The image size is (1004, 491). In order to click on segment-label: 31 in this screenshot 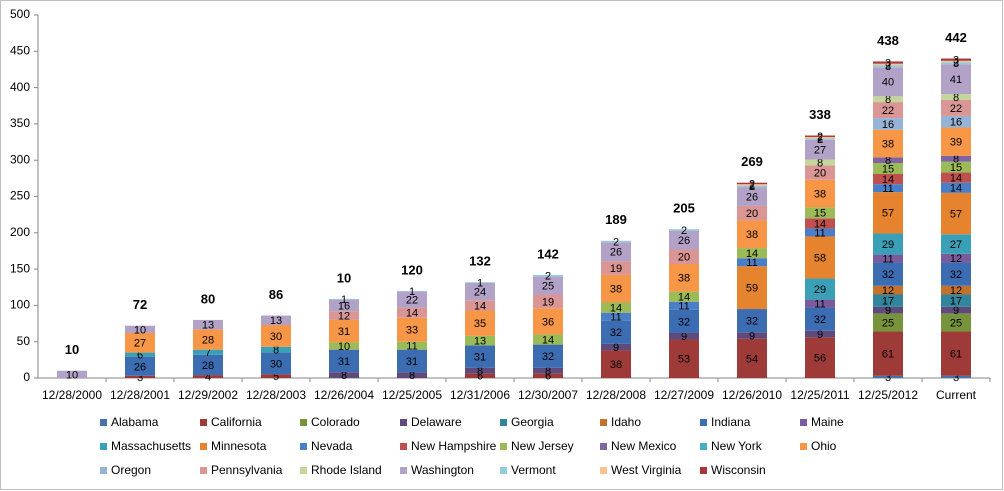, I will do `click(344, 332)`.